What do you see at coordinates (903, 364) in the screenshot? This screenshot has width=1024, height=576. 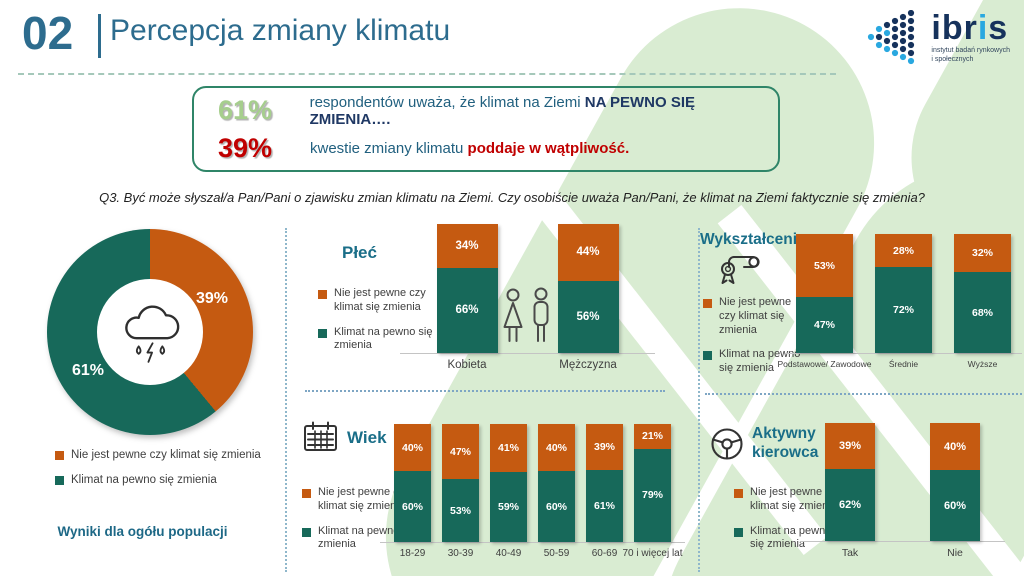 I see `category-label: Średnie` at bounding box center [903, 364].